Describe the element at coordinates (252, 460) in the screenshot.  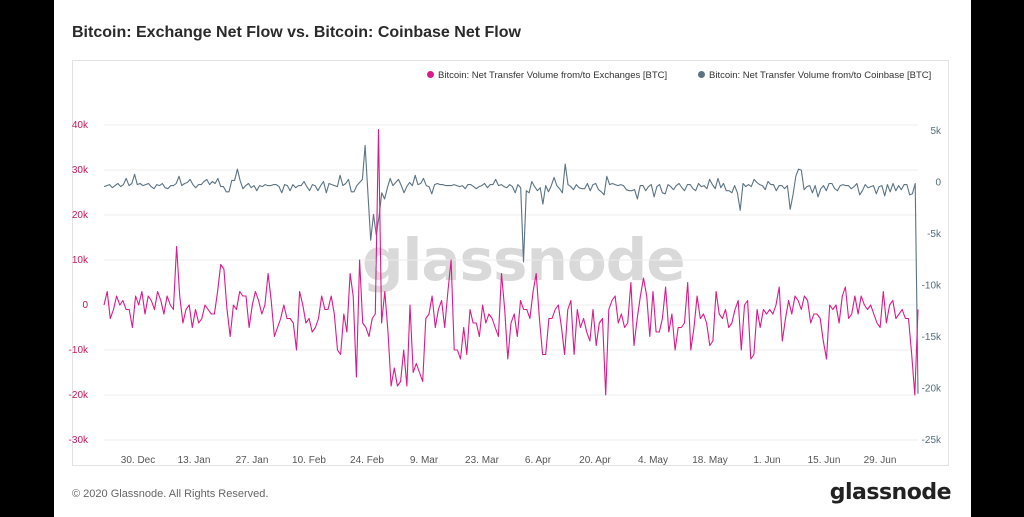
I see `x-axis-tick-label: 27. Jan` at that location.